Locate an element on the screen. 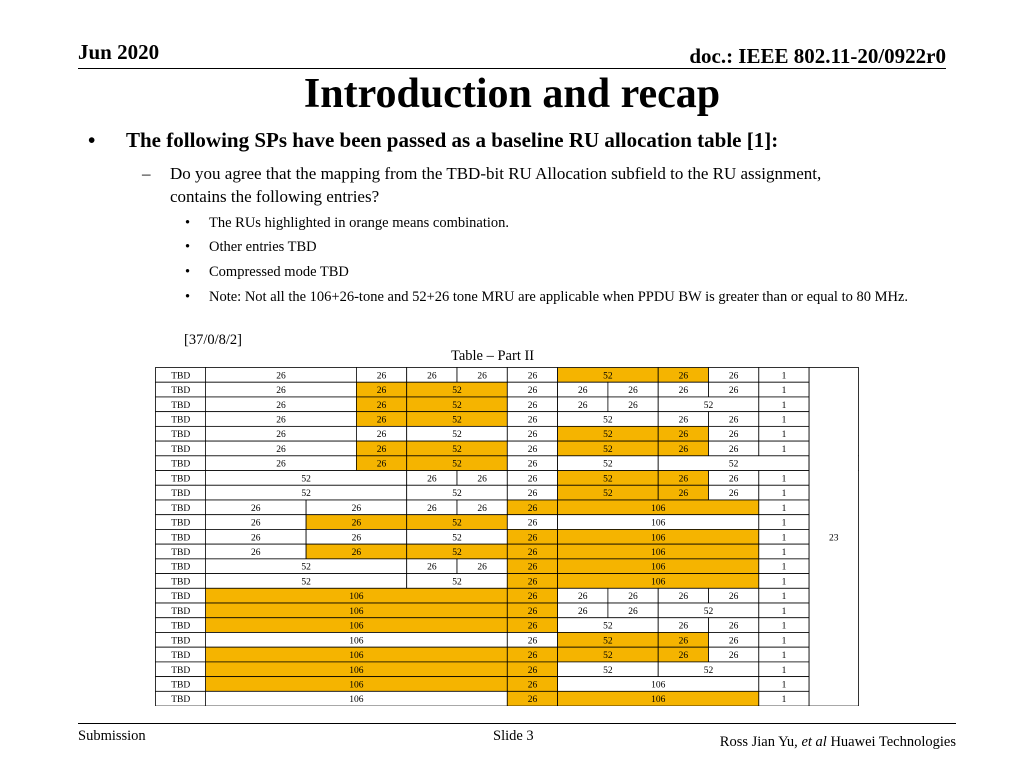  footer-rule is located at coordinates (517, 723).